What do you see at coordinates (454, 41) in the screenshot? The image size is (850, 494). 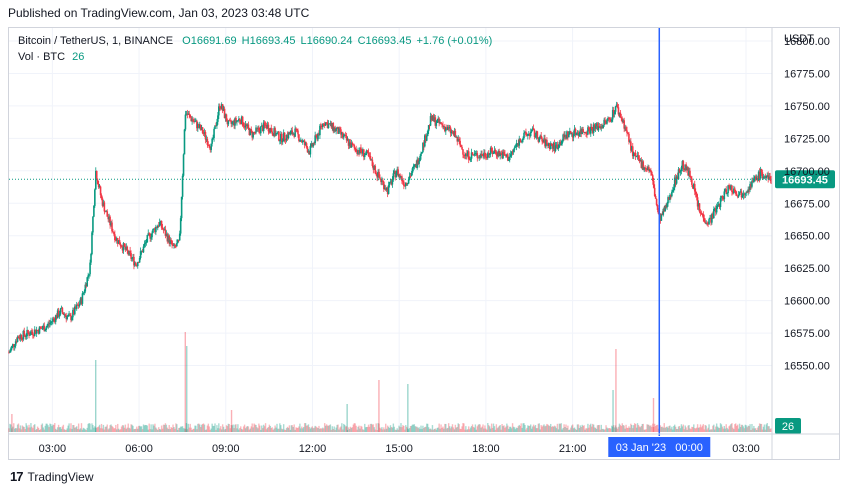 I see `legend-change: +1.76 (+0.01%)` at bounding box center [454, 41].